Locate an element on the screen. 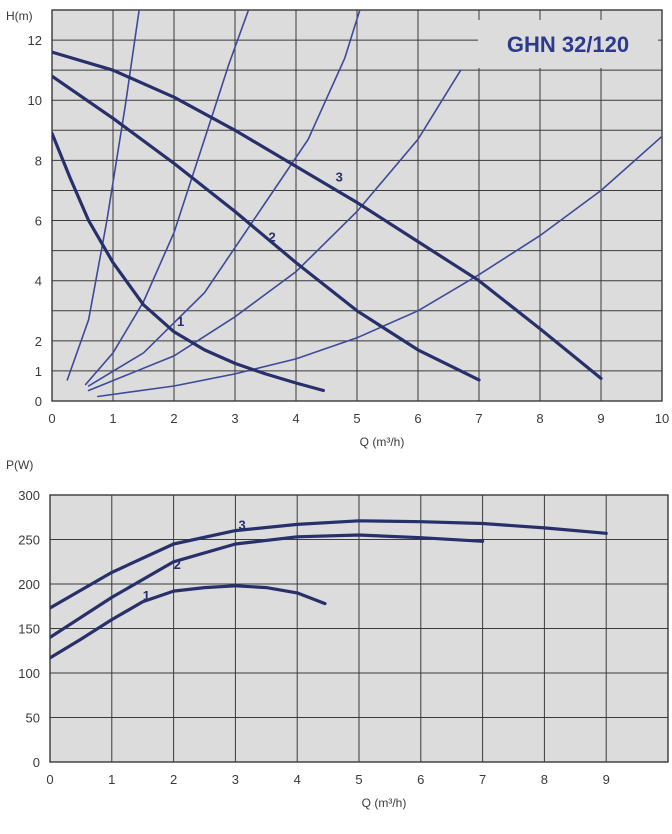  y-tick-label: 12 is located at coordinates (35, 40).